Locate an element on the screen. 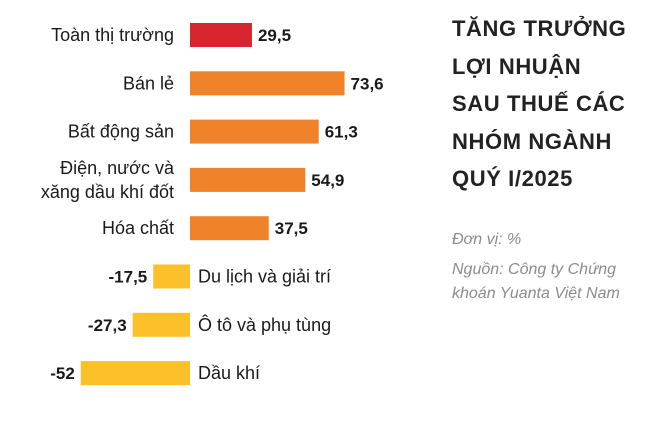 The height and width of the screenshot is (444, 669). category-label: Ô tô và phụ tùng is located at coordinates (264, 324).